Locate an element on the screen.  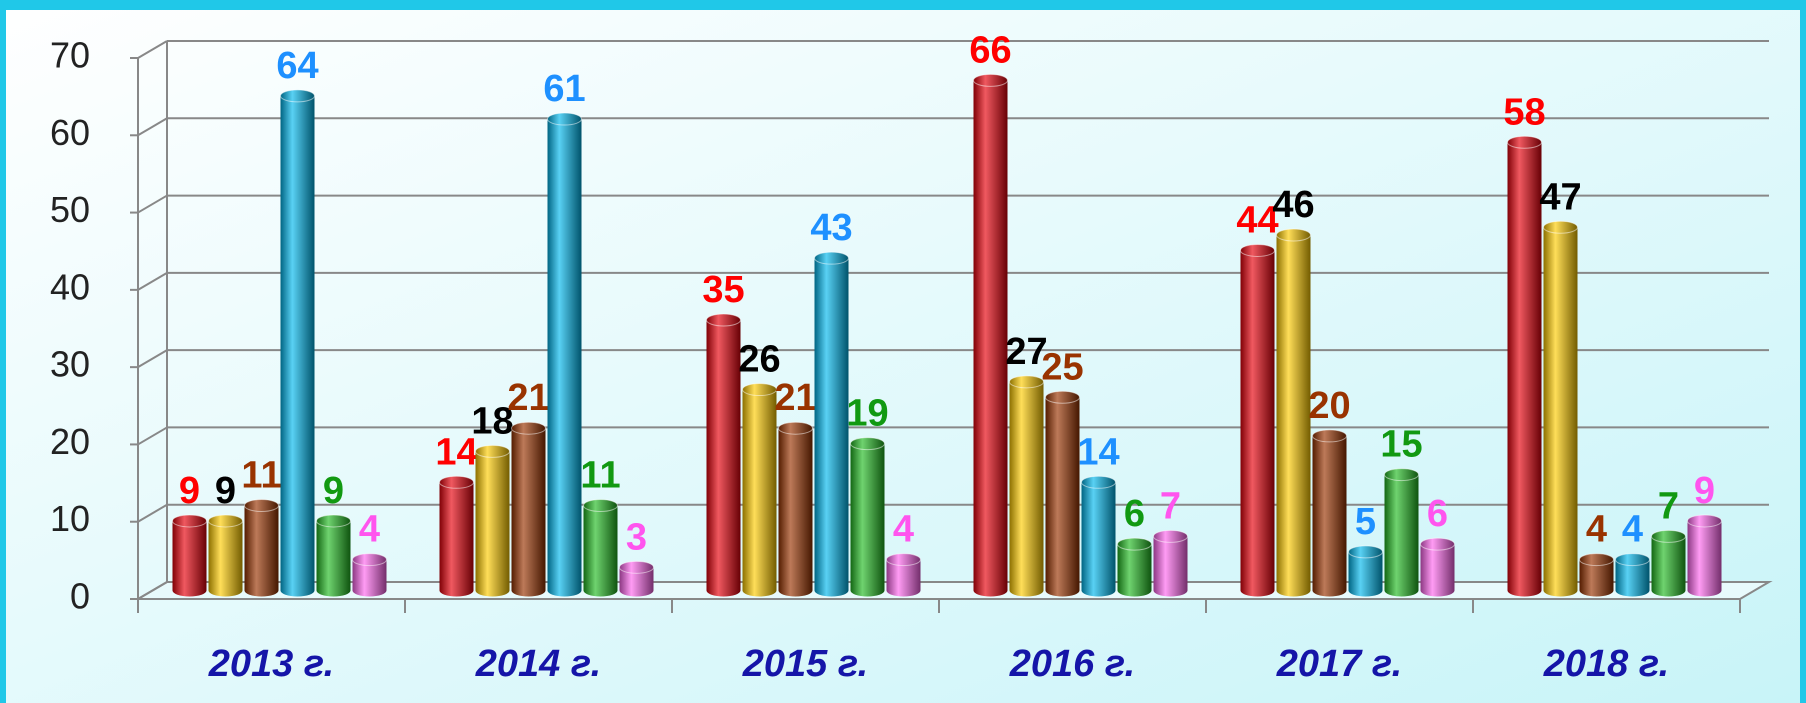
right-border is located at coordinates (1803, 351).